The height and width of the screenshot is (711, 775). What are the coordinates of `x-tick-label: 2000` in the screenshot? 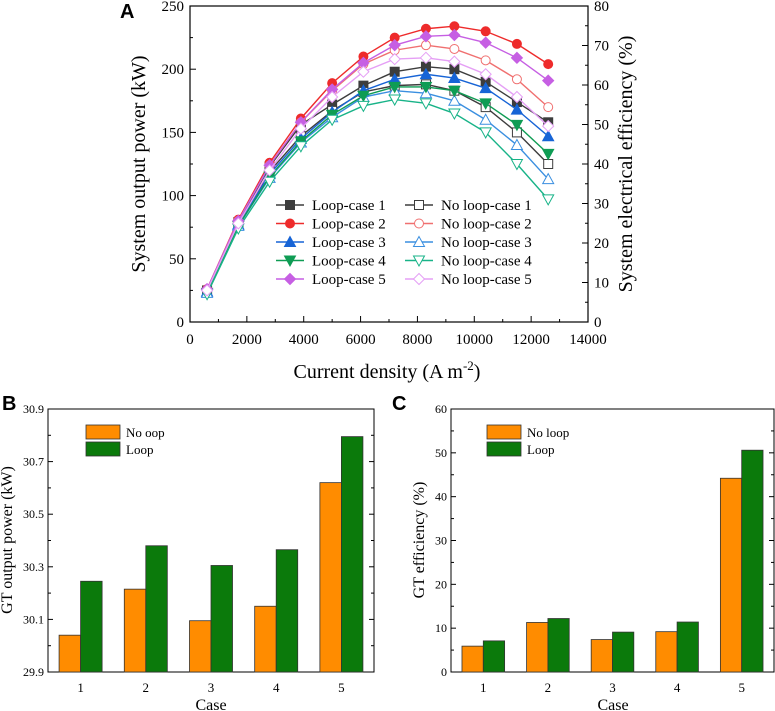 It's located at (247, 340).